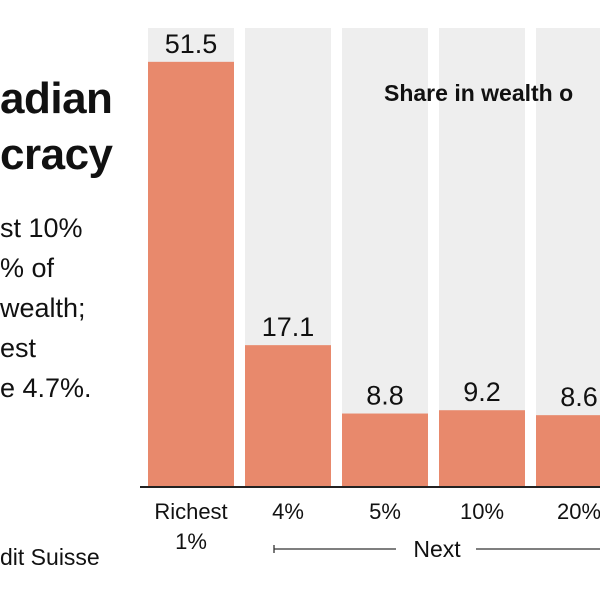 Image resolution: width=600 pixels, height=600 pixels. What do you see at coordinates (191, 44) in the screenshot?
I see `data-label: 51.5` at bounding box center [191, 44].